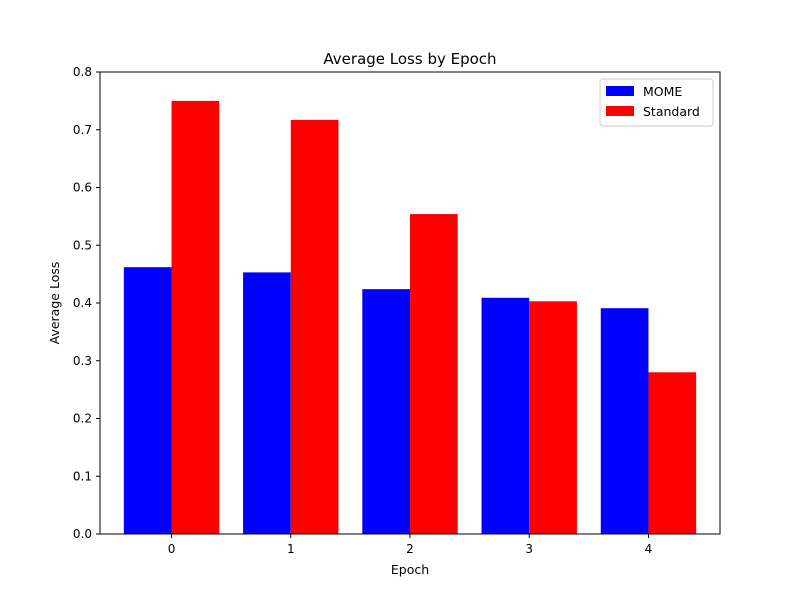 This screenshot has height=600, width=800. What do you see at coordinates (656, 102) in the screenshot?
I see `legend: MOME Standard` at bounding box center [656, 102].